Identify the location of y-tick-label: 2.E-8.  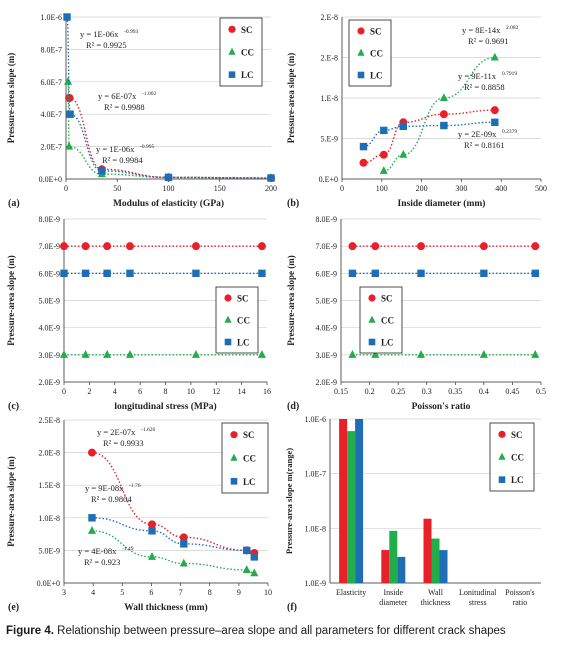
(329, 58).